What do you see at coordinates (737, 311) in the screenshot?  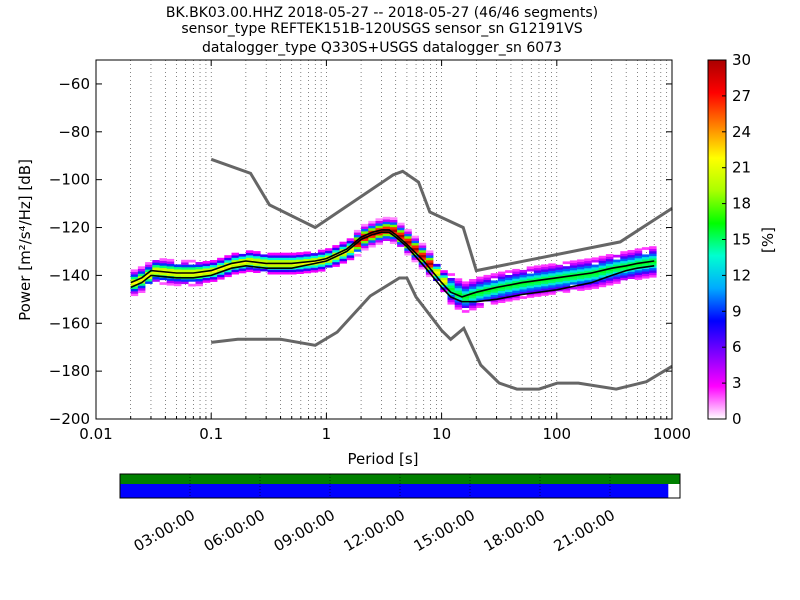 I see `colorbar-tick-label: 9` at bounding box center [737, 311].